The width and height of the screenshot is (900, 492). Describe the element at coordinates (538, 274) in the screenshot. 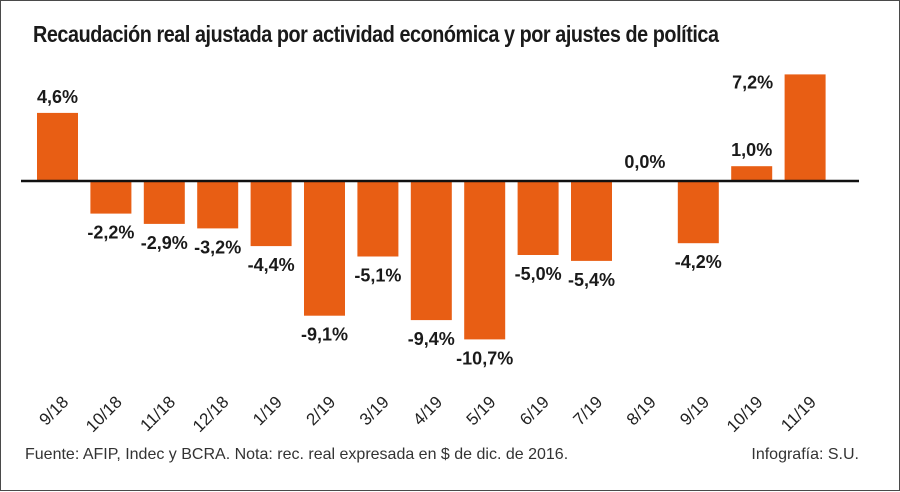

I see `value-label: -5,0%` at that location.